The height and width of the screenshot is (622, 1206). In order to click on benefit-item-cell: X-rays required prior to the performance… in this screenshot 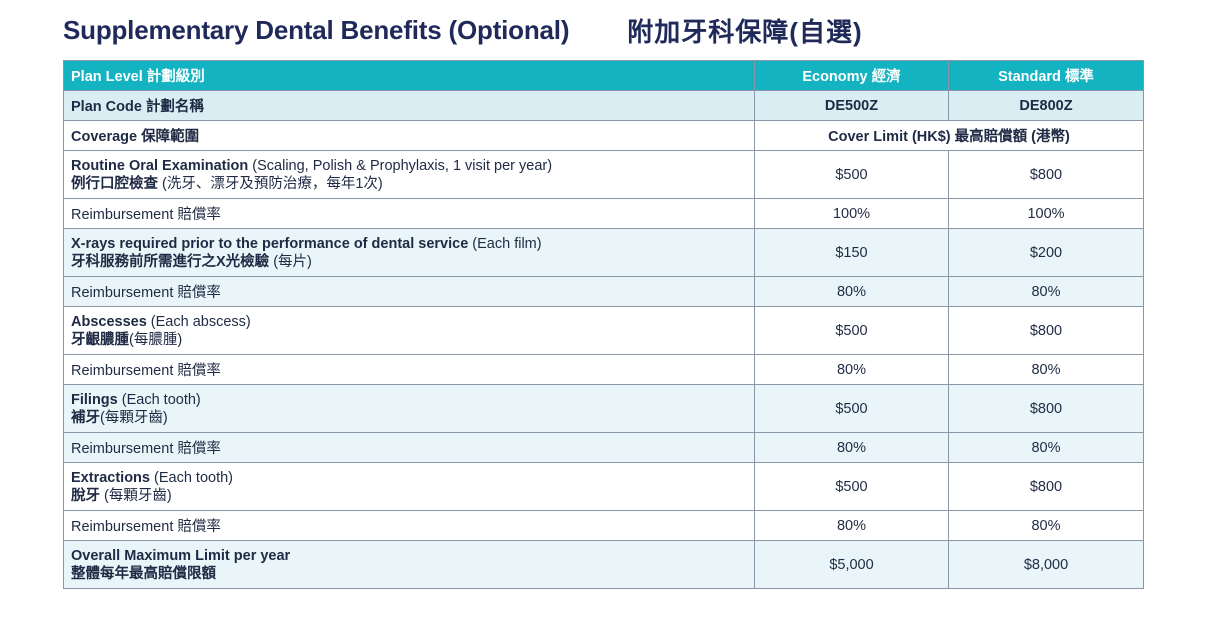, I will do `click(409, 252)`.